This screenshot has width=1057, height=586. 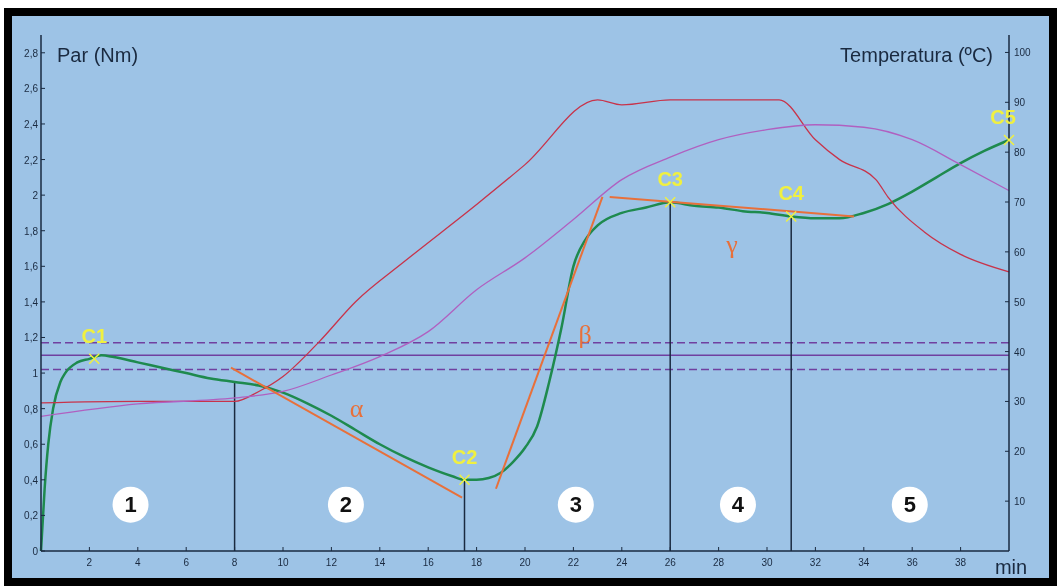 I want to click on annotation: γ, so click(x=731, y=244).